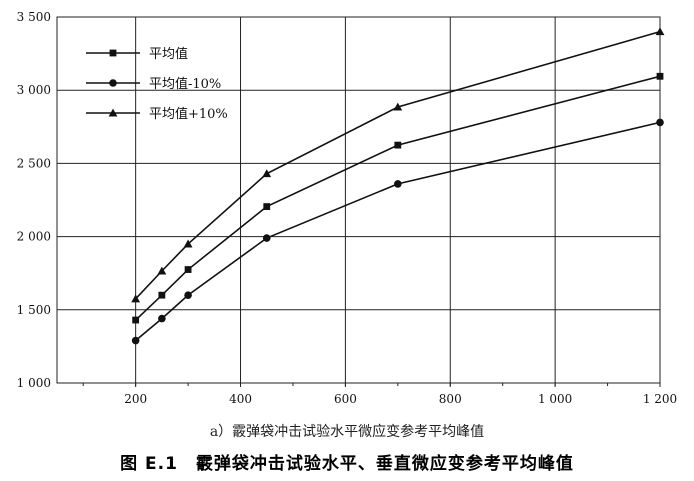  I want to click on x-tick-label: 1 000, so click(555, 399).